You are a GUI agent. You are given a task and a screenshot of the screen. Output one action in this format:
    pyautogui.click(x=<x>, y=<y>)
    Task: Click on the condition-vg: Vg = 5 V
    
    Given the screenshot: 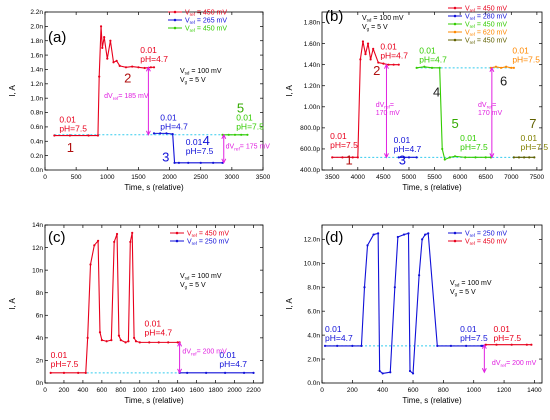 What is the action you would take?
    pyautogui.click(x=375, y=28)
    